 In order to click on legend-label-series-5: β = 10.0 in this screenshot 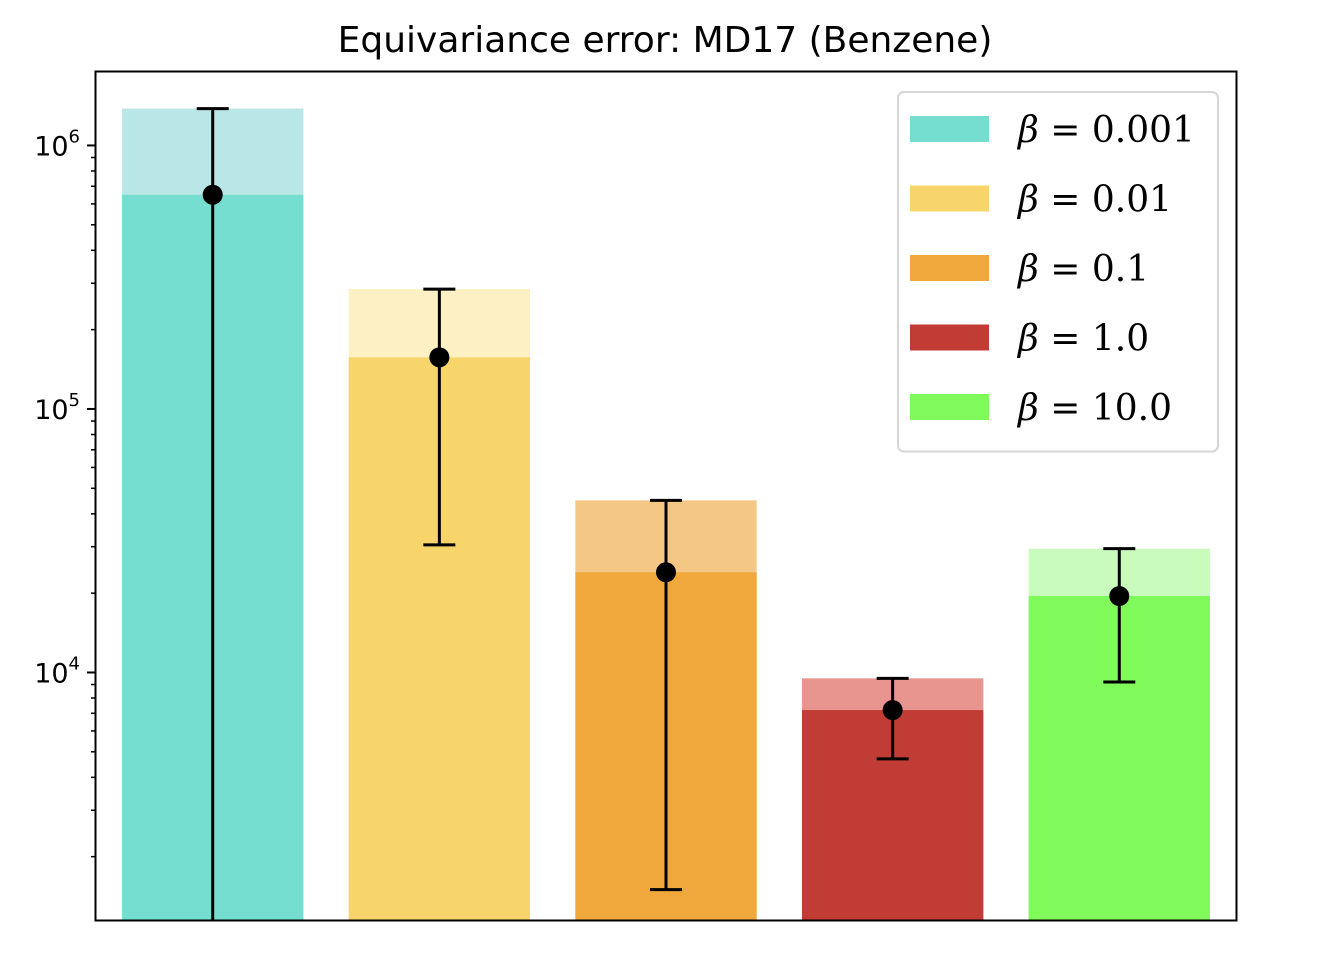, I will do `click(1094, 408)`.